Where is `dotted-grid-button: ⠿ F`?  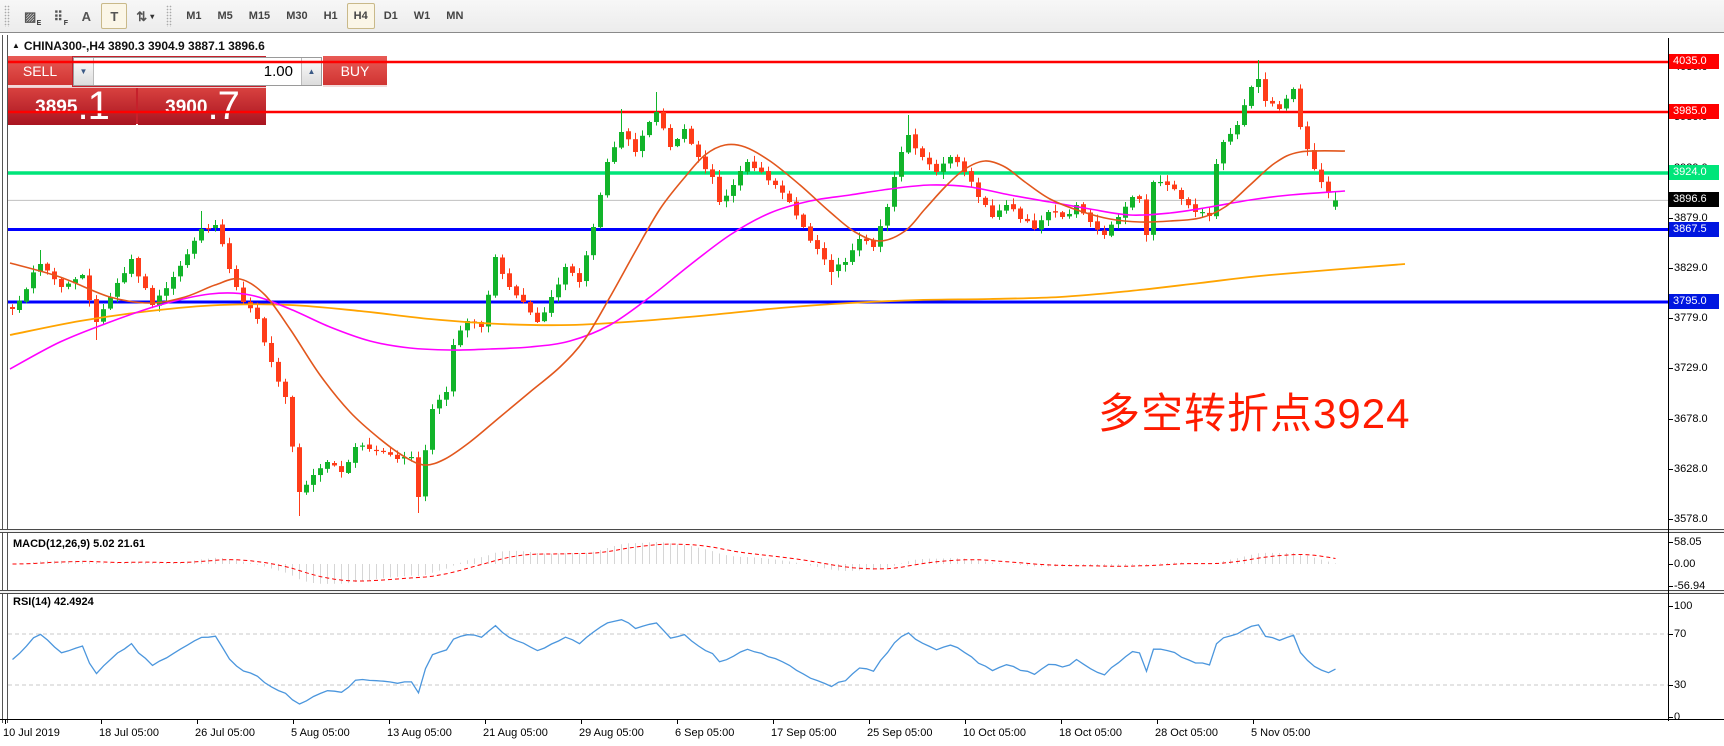 dotted-grid-button: ⠿ F is located at coordinates (58, 16).